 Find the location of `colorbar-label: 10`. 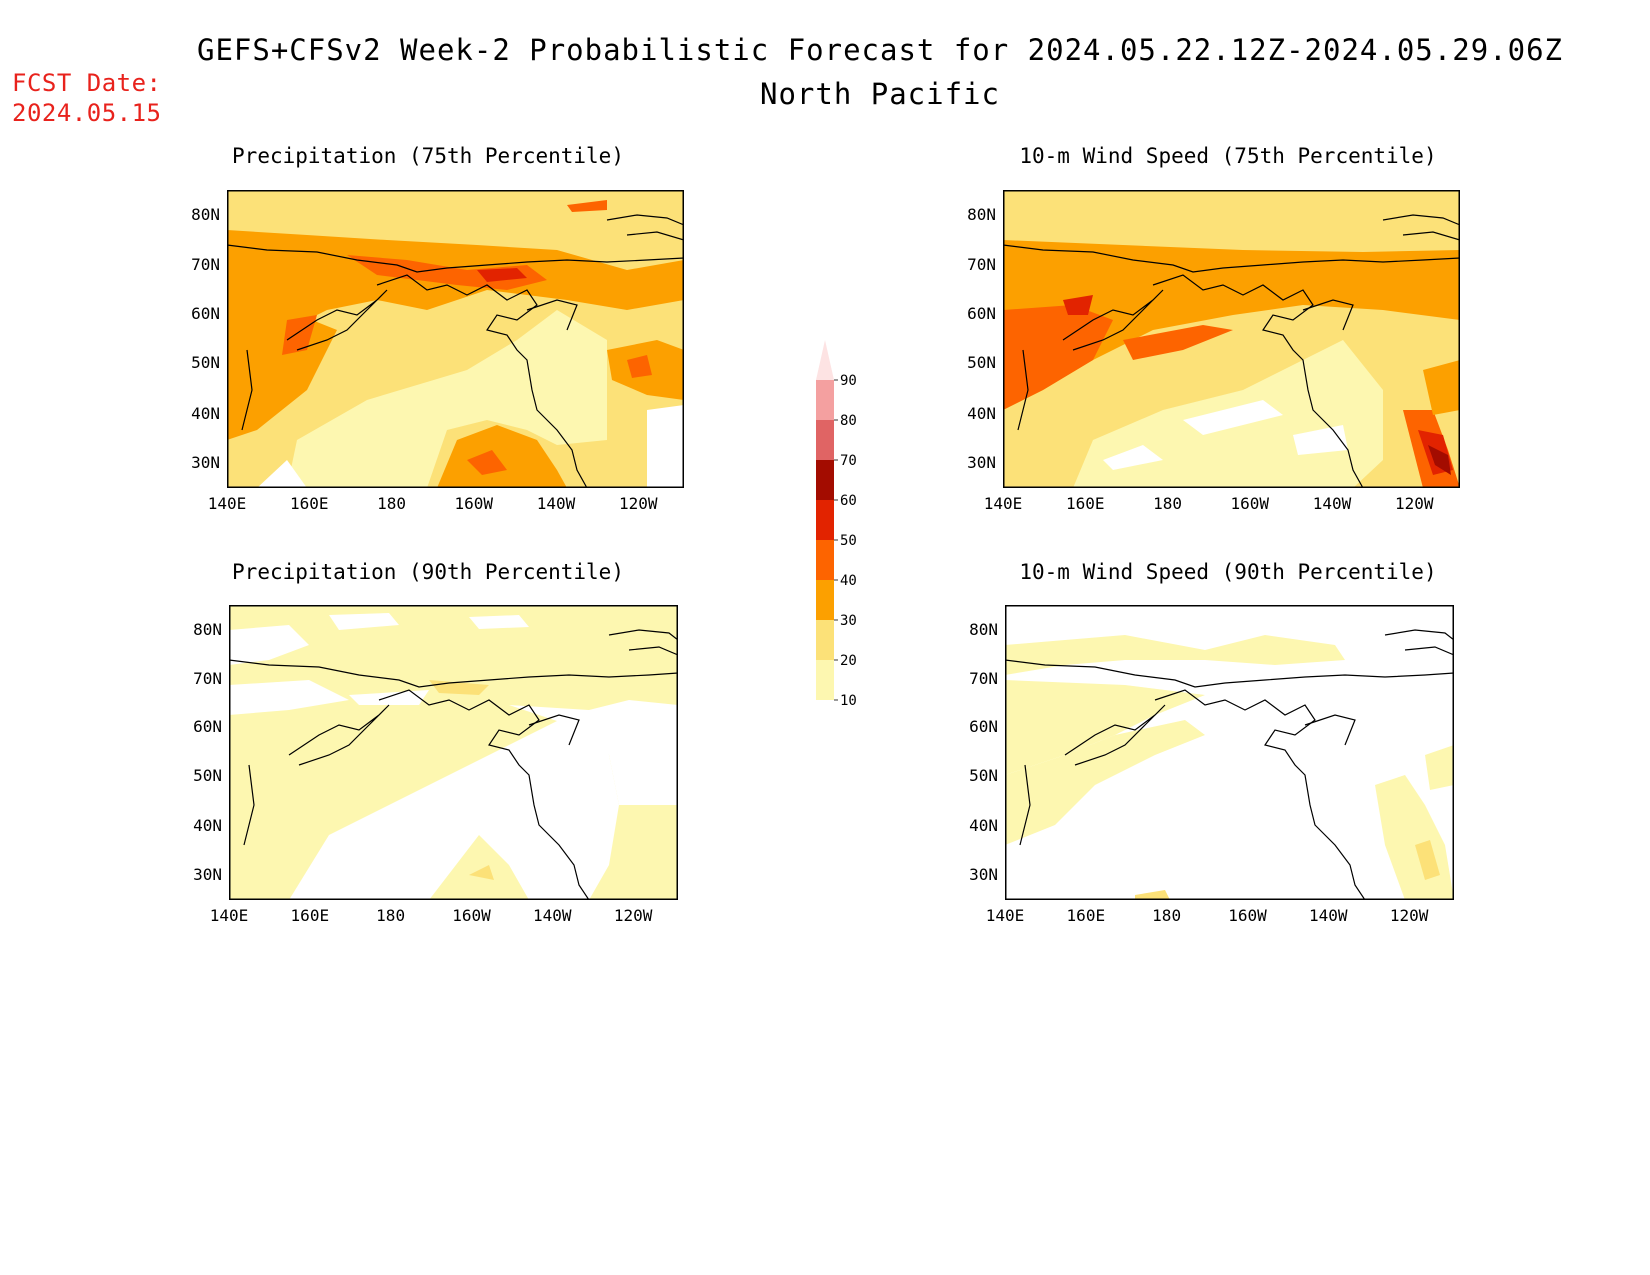

colorbar-label: 10 is located at coordinates (848, 701).